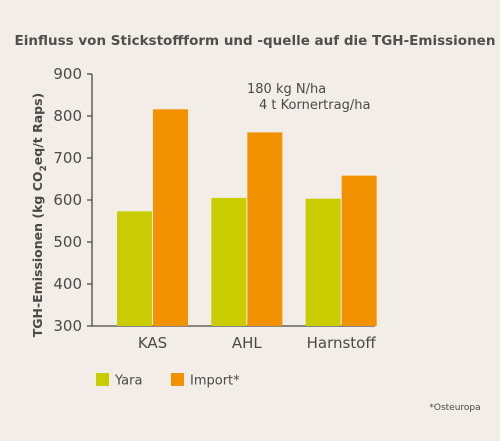 Image resolution: width=500 pixels, height=441 pixels. Describe the element at coordinates (168, 381) in the screenshot. I see `legend: Yara Import*` at that location.